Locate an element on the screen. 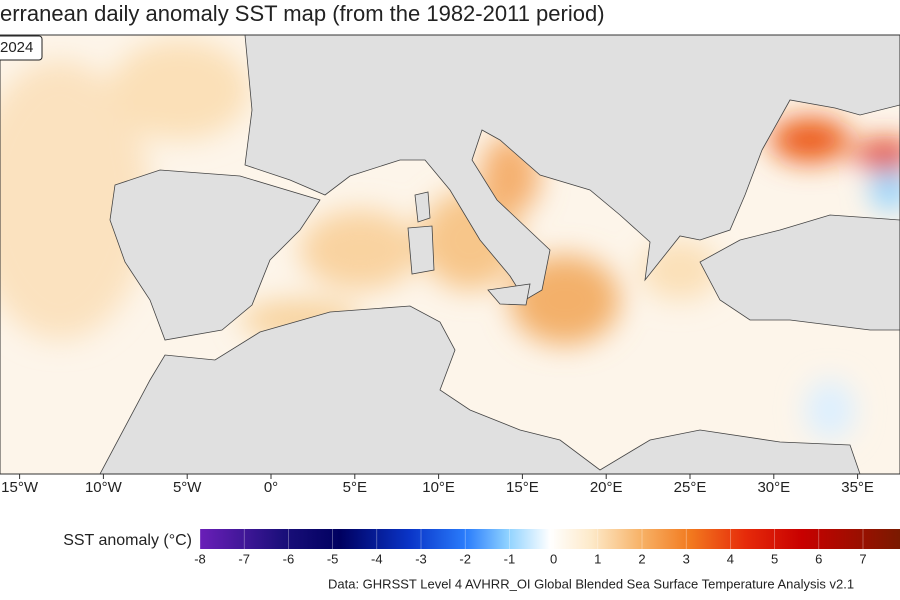 The image size is (900, 600). colorbar-label: SST anomaly (°C) is located at coordinates (127, 540).